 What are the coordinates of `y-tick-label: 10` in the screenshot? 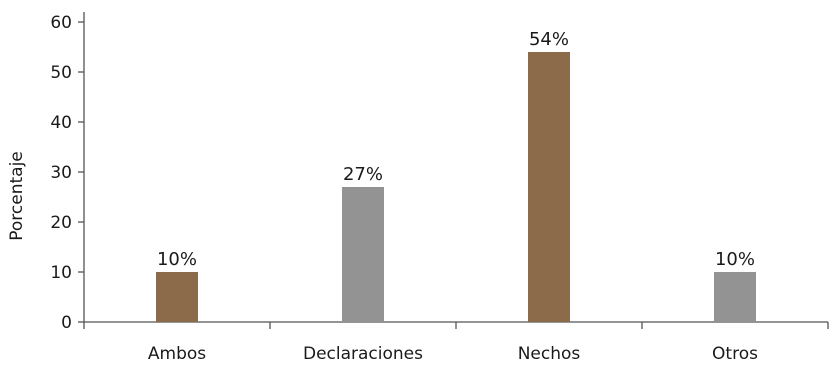 It's located at (61, 273).